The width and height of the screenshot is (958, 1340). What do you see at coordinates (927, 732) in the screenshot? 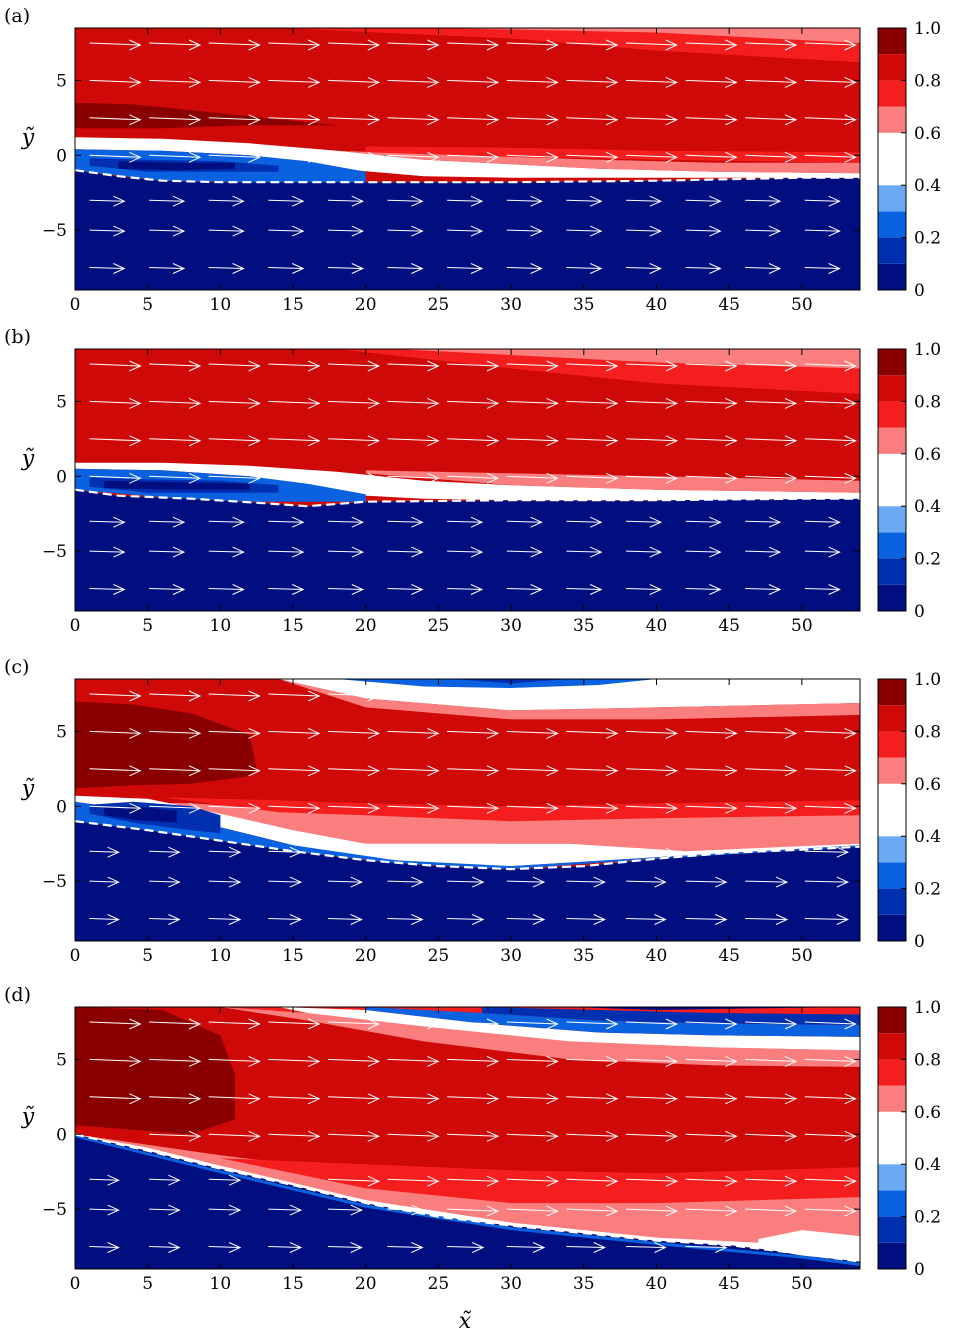
I see `colorbar-tick-label: 0.8` at bounding box center [927, 732].